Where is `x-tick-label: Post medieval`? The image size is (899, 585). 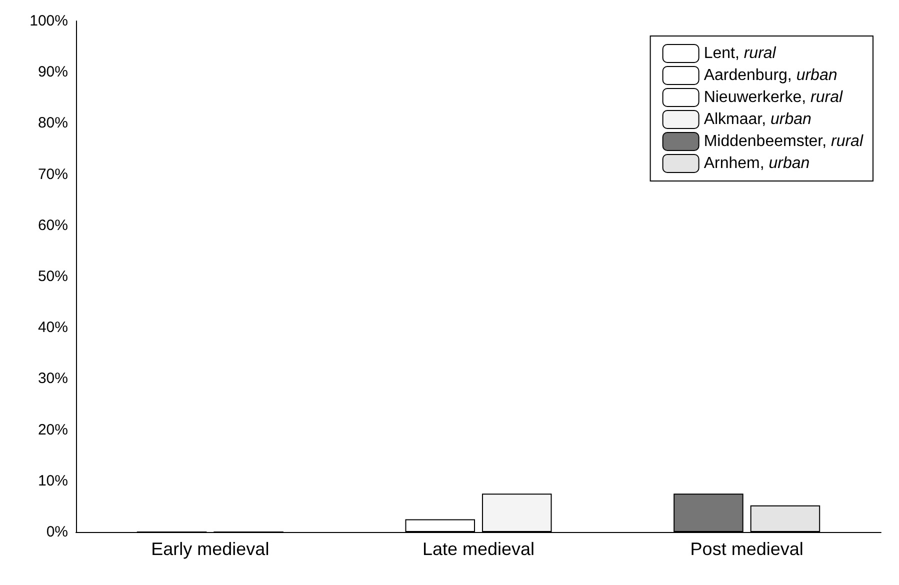
x-tick-label: Post medieval is located at coordinates (747, 549).